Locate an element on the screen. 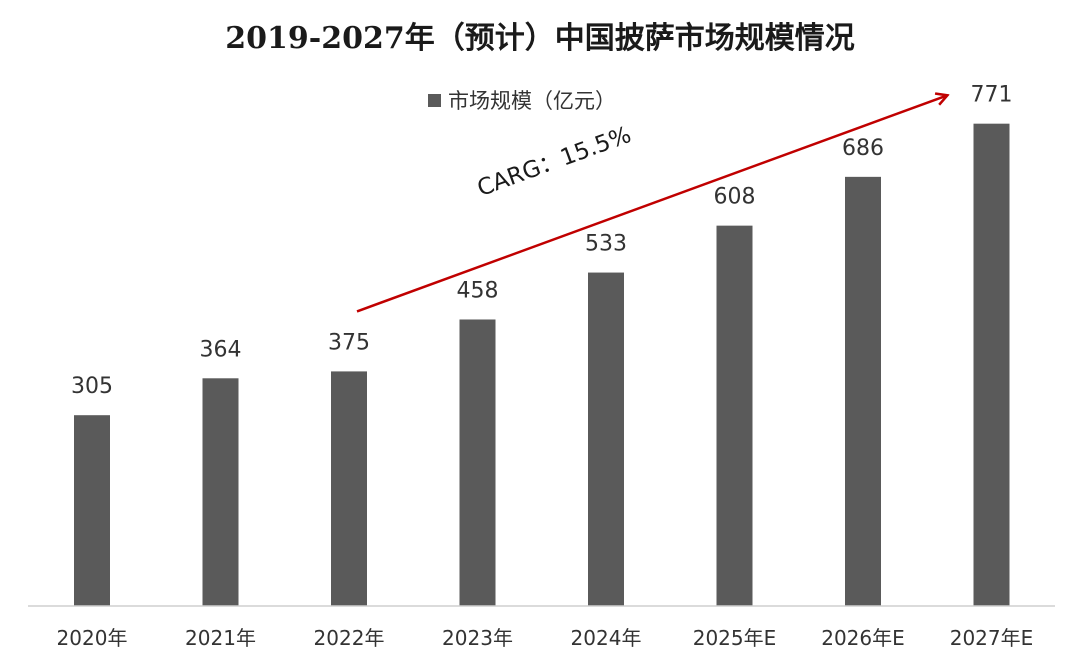 The image size is (1080, 663). x-tick-label: 2022年 is located at coordinates (349, 638).